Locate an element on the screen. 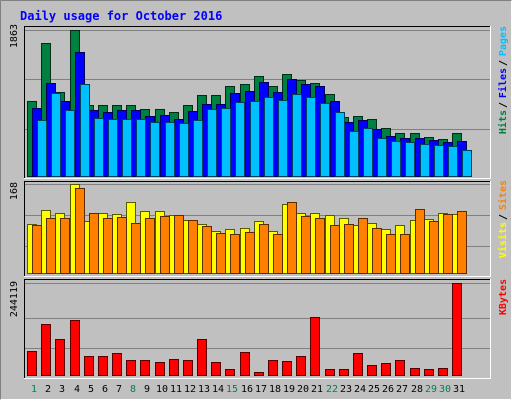 The image size is (512, 405). tick-labels: 1863 168 244119 is located at coordinates (14, 170).